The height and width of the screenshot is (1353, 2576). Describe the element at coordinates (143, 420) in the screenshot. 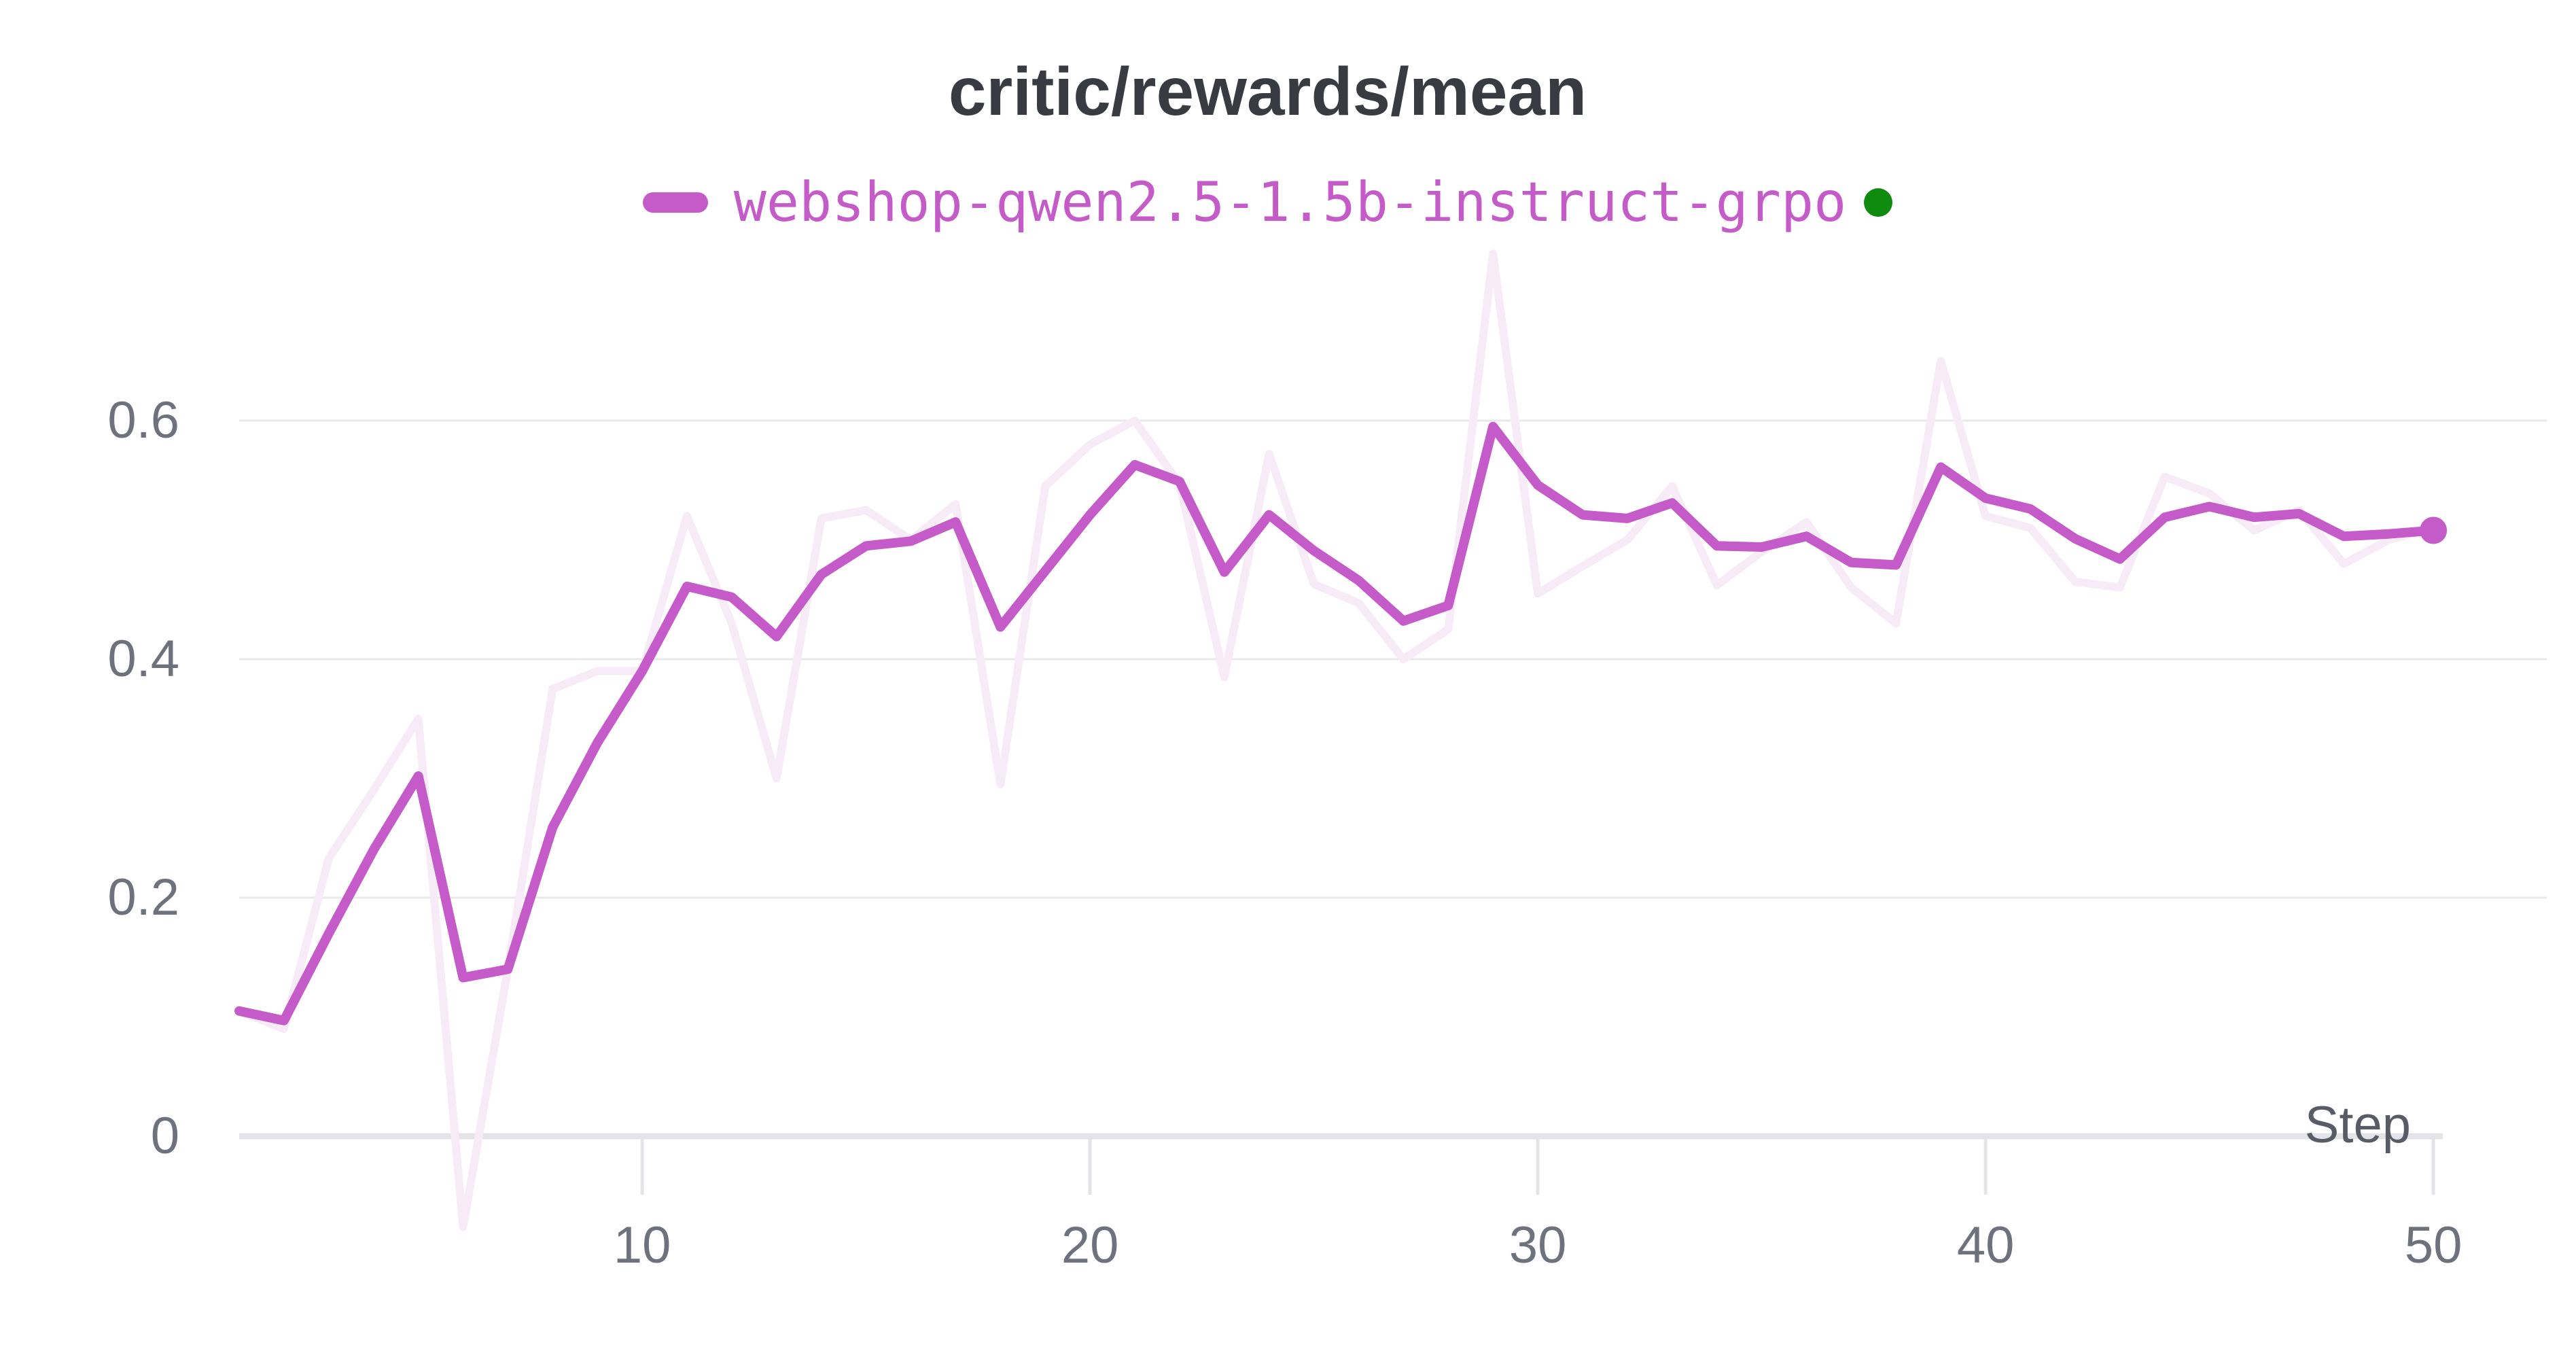

I see `y-tick-label: 0.6` at that location.